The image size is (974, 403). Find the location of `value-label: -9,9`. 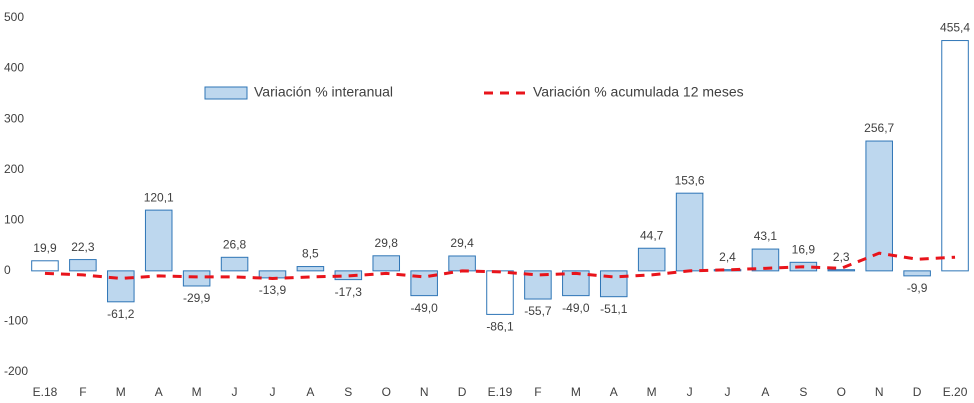

value-label: -9,9 is located at coordinates (917, 288).